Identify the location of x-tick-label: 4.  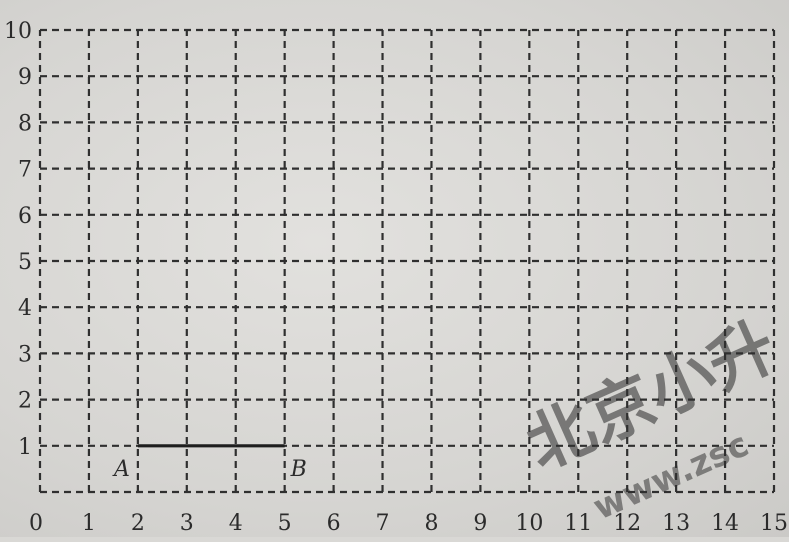
(236, 523).